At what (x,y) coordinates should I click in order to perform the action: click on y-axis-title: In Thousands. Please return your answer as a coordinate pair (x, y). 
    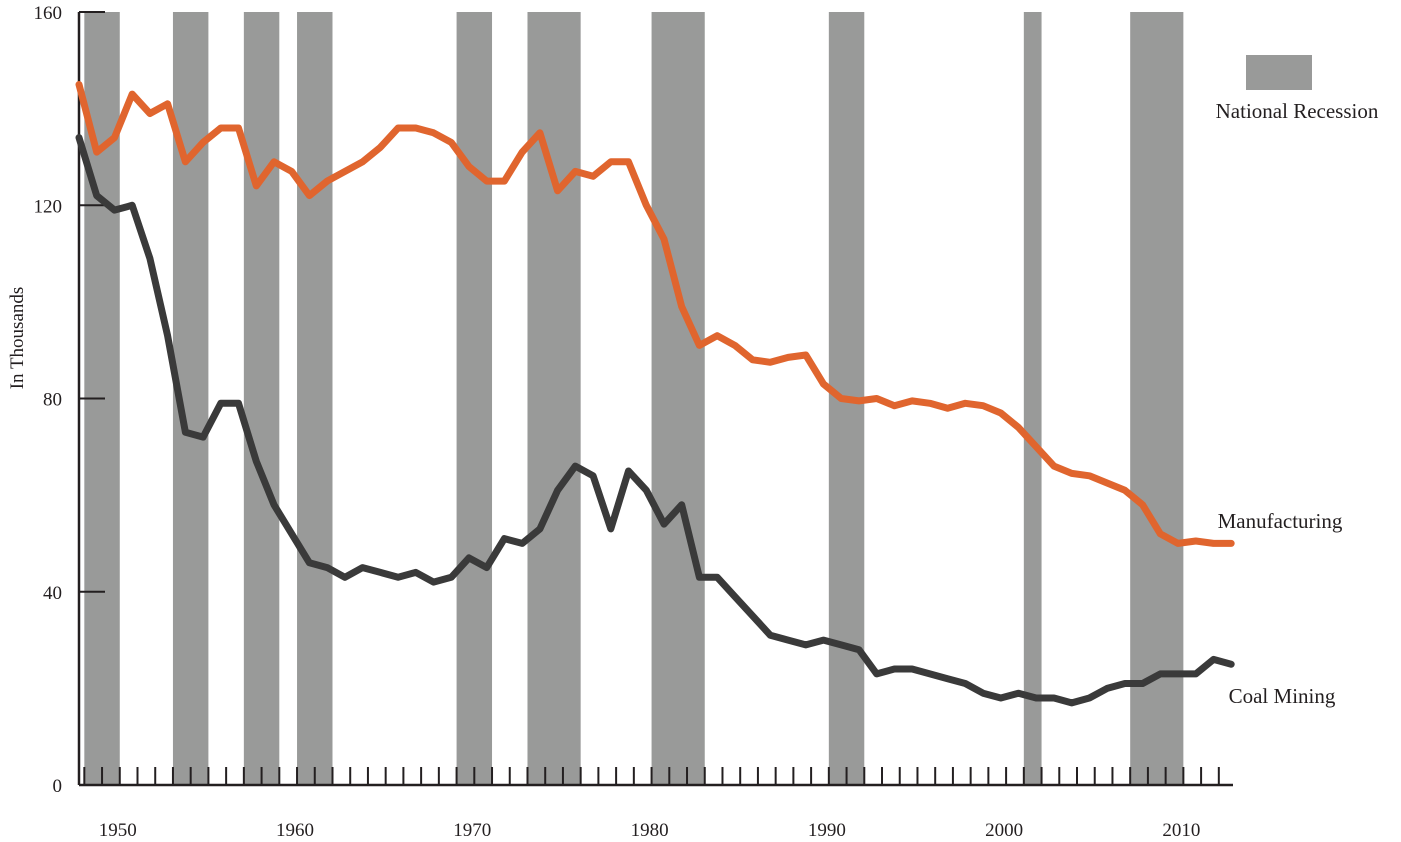
    Looking at the image, I should click on (17, 338).